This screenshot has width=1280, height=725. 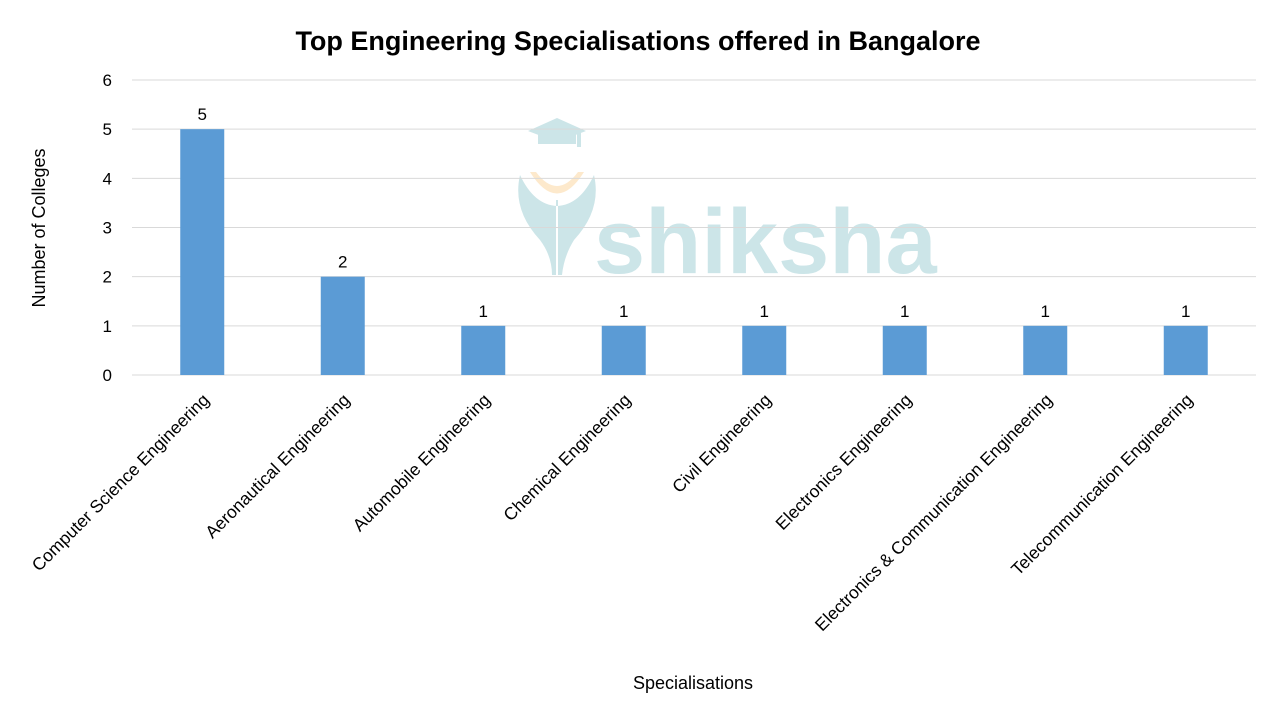 I want to click on y-tick-label: 3, so click(x=107, y=228).